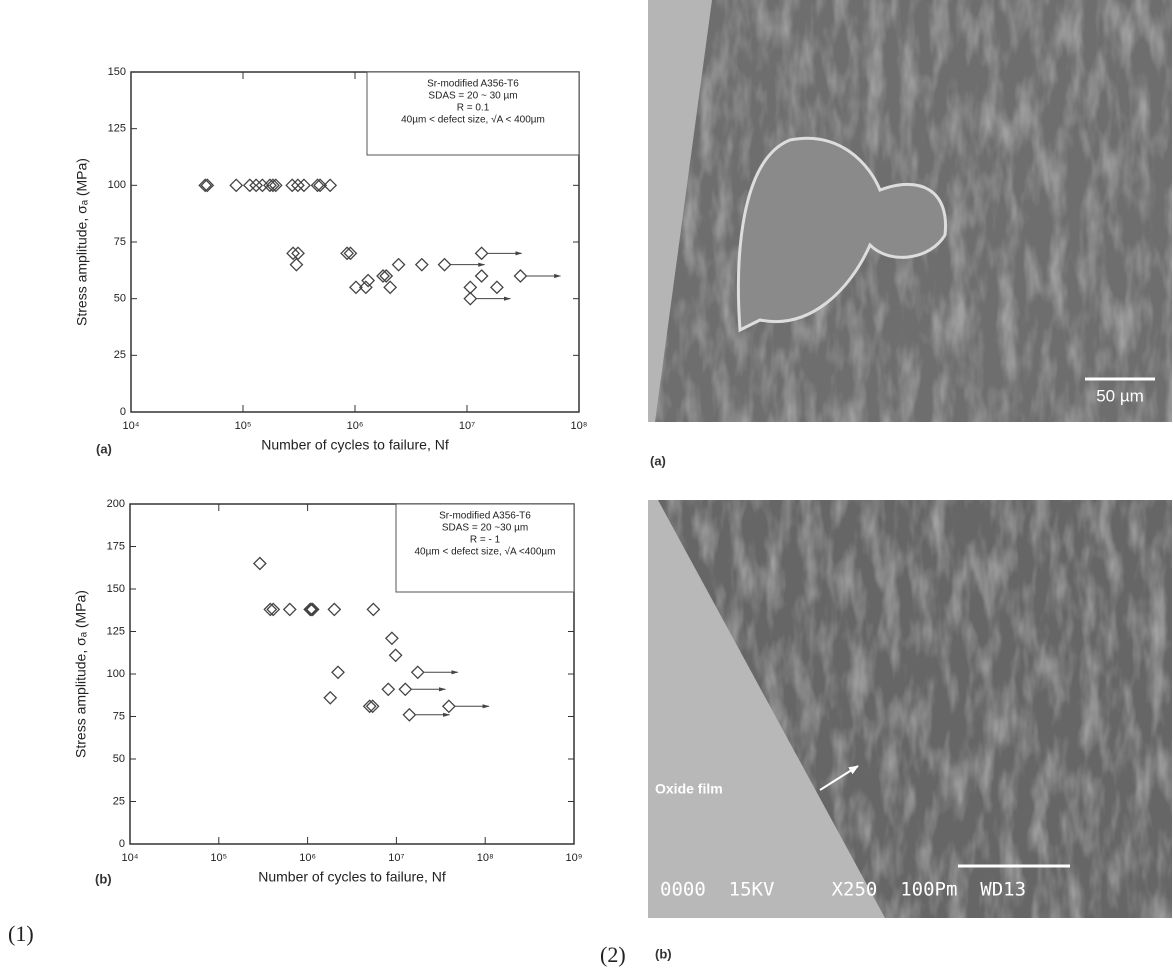 The width and height of the screenshot is (1173, 979). I want to click on x-tick-label: 10⁷, so click(396, 858).